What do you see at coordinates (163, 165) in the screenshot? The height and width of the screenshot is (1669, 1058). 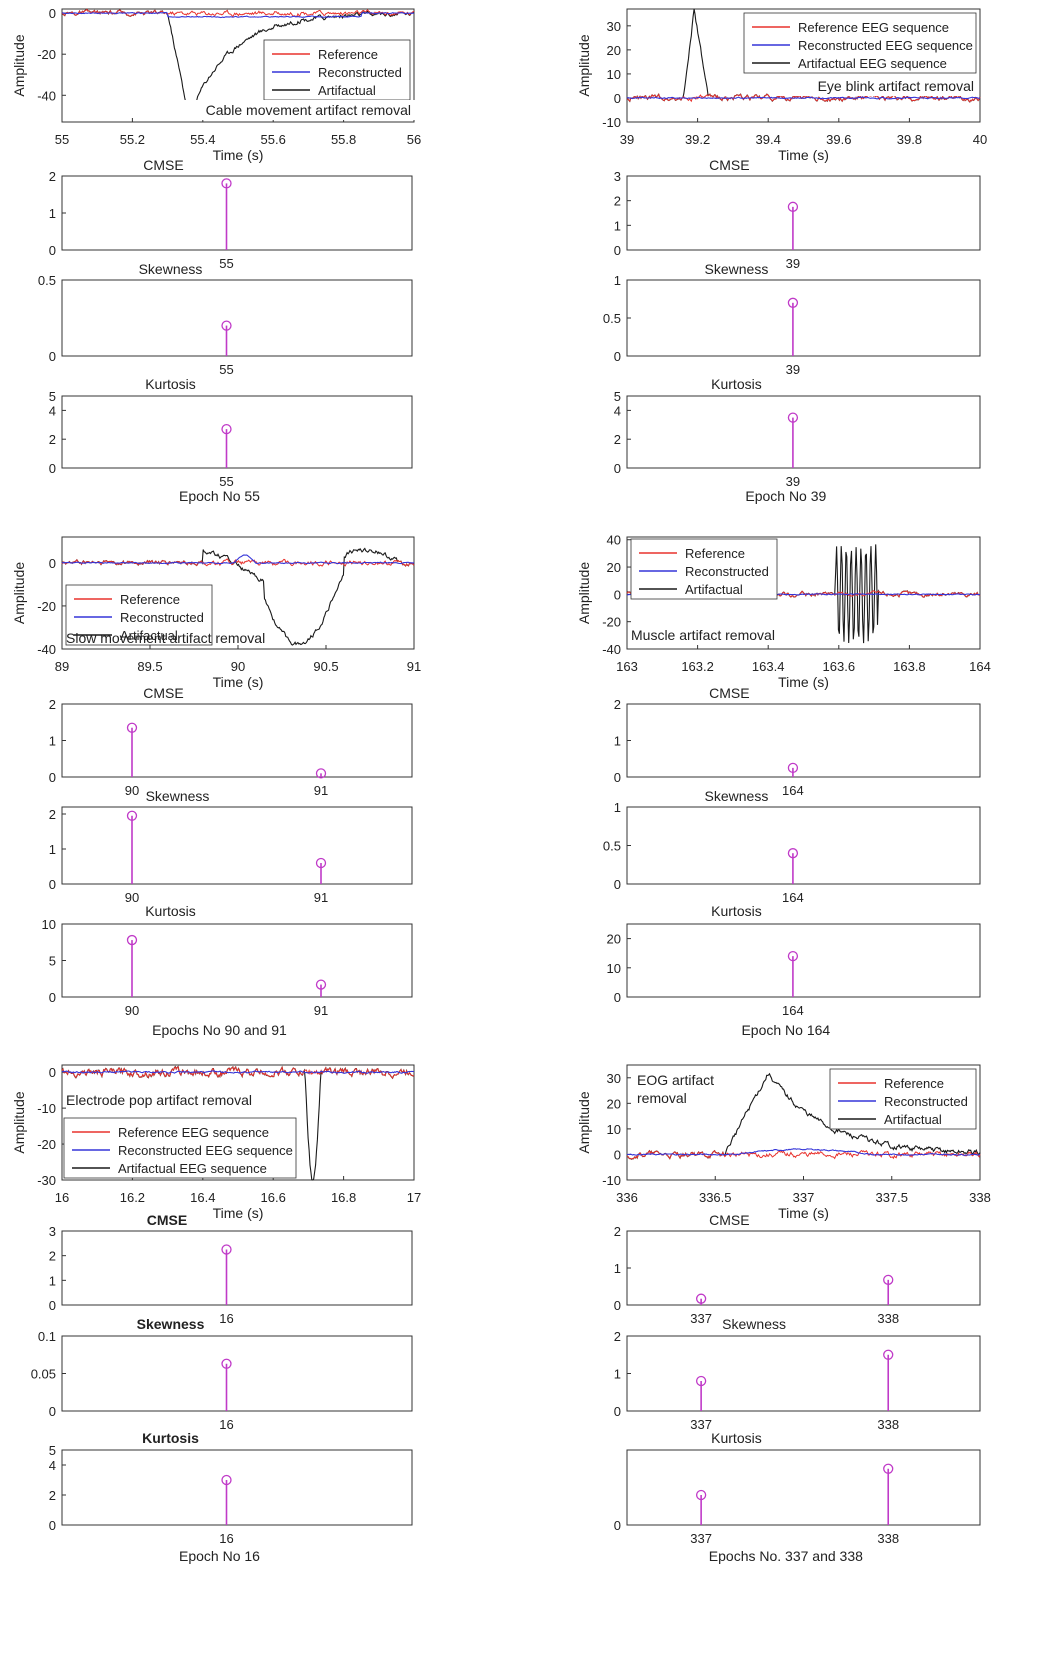 I see `metric-label: CMSE` at bounding box center [163, 165].